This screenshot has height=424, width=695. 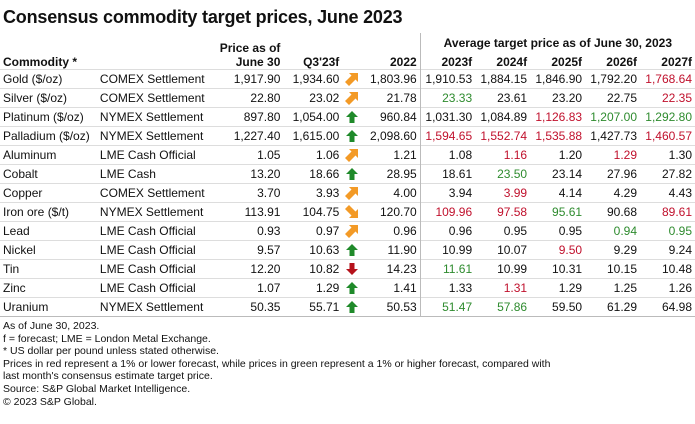 I want to click on price-june-30: 13.20, so click(x=245, y=173).